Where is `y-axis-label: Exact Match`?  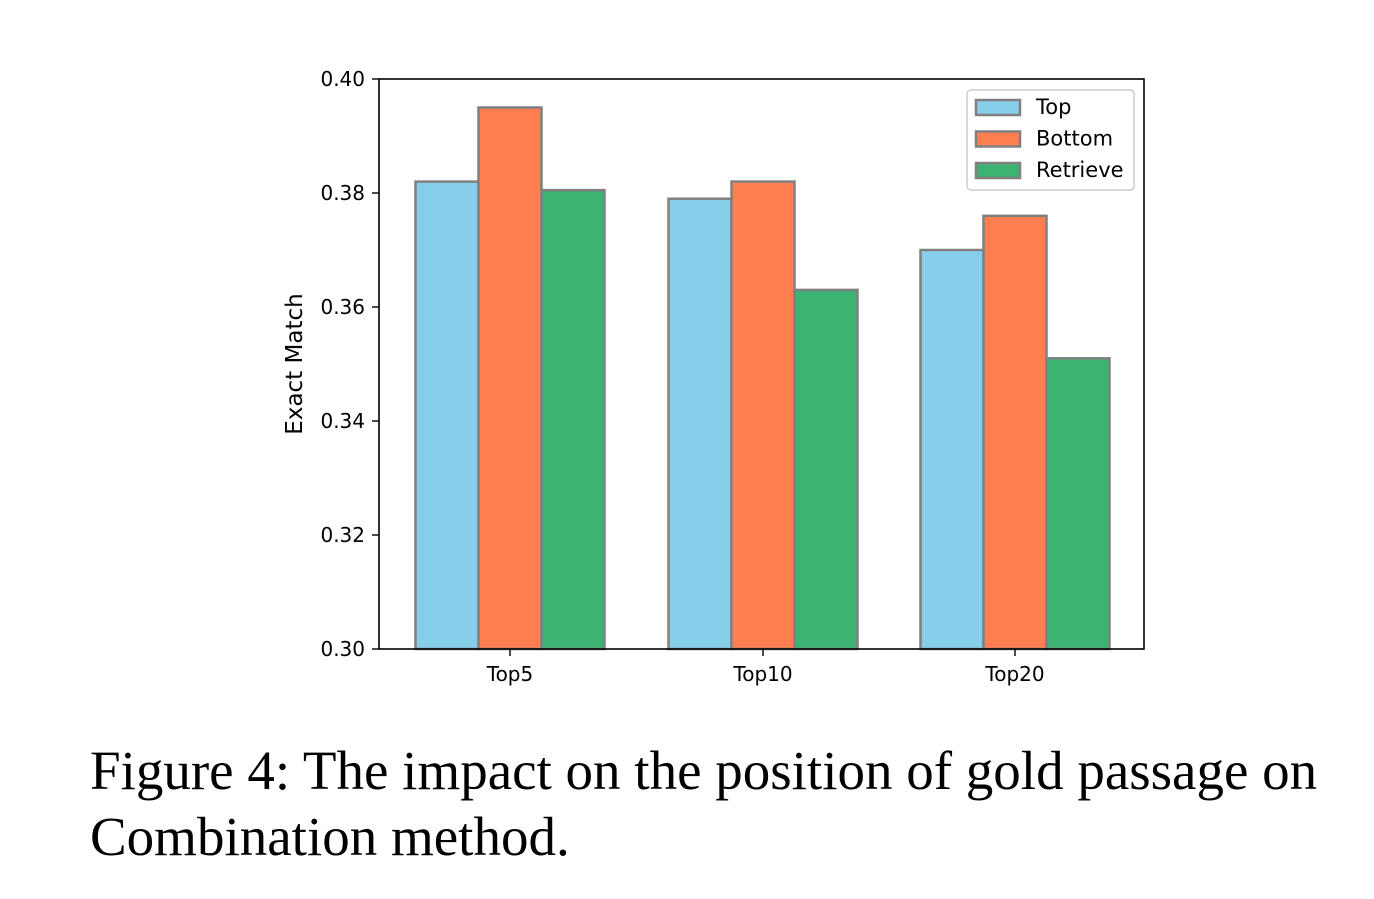
y-axis-label: Exact Match is located at coordinates (295, 363).